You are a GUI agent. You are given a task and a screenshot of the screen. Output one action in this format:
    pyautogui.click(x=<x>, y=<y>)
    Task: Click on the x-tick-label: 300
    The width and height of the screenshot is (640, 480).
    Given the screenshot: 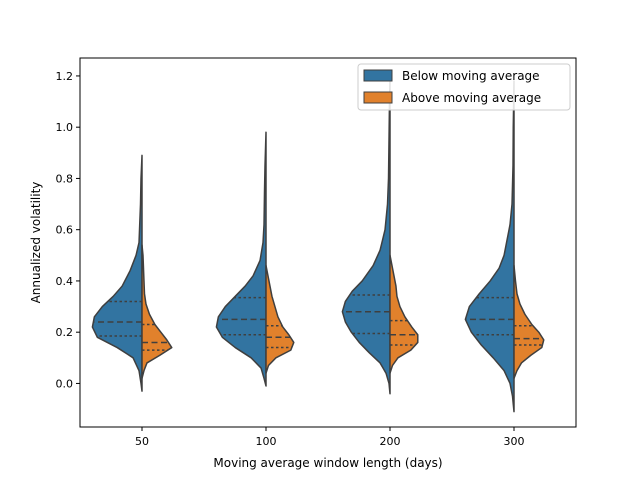 What is the action you would take?
    pyautogui.click(x=514, y=441)
    